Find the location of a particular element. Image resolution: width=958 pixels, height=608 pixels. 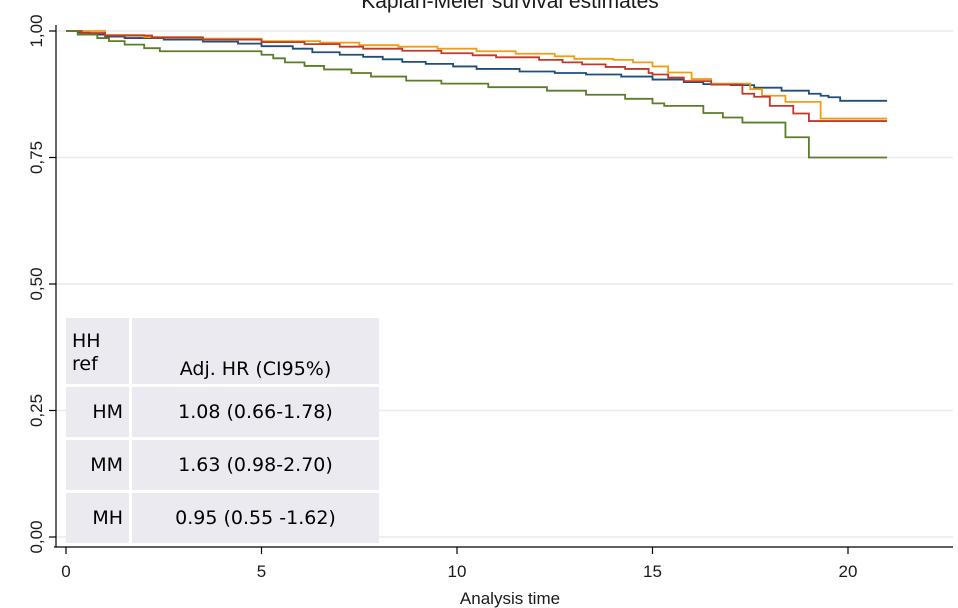

hr-value-cell: 1.63 (0.98-2.70) is located at coordinates (255, 465).